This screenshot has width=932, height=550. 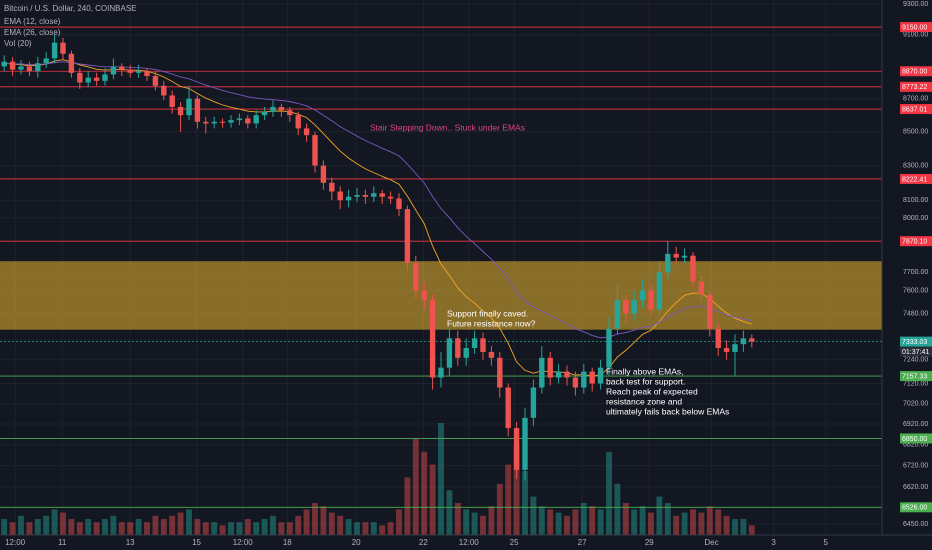 I want to click on level-label: 9150.00, so click(x=914, y=27).